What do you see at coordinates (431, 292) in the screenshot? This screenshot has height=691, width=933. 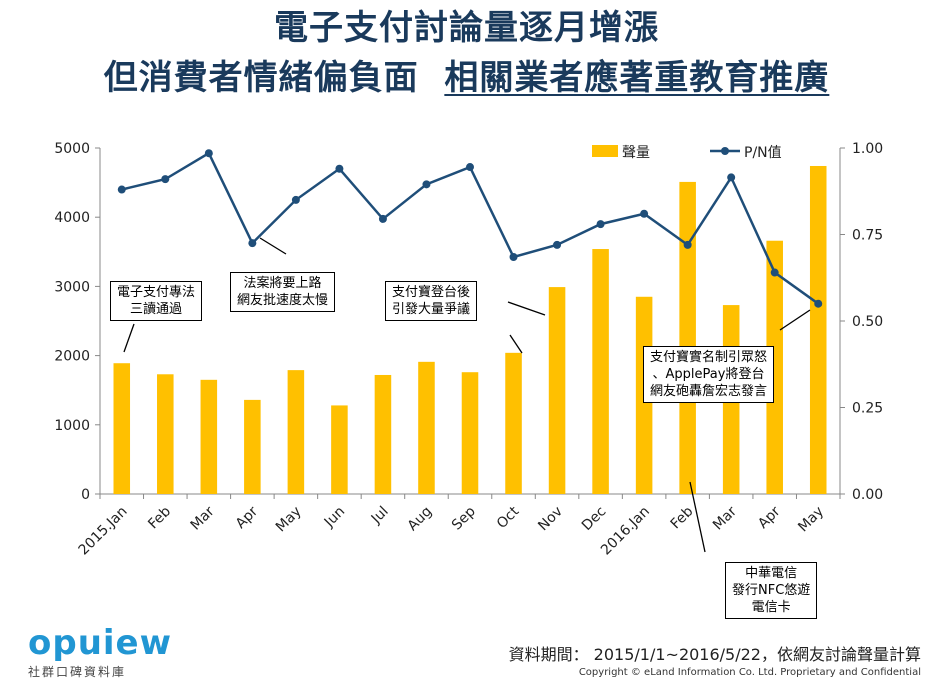 I see `annotation-line: 支付寶登台後` at bounding box center [431, 292].